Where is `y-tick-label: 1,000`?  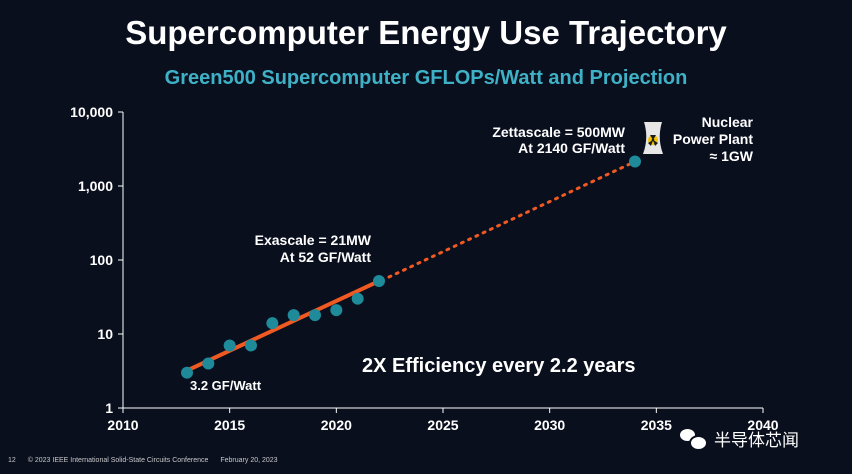 y-tick-label: 1,000 is located at coordinates (95, 186).